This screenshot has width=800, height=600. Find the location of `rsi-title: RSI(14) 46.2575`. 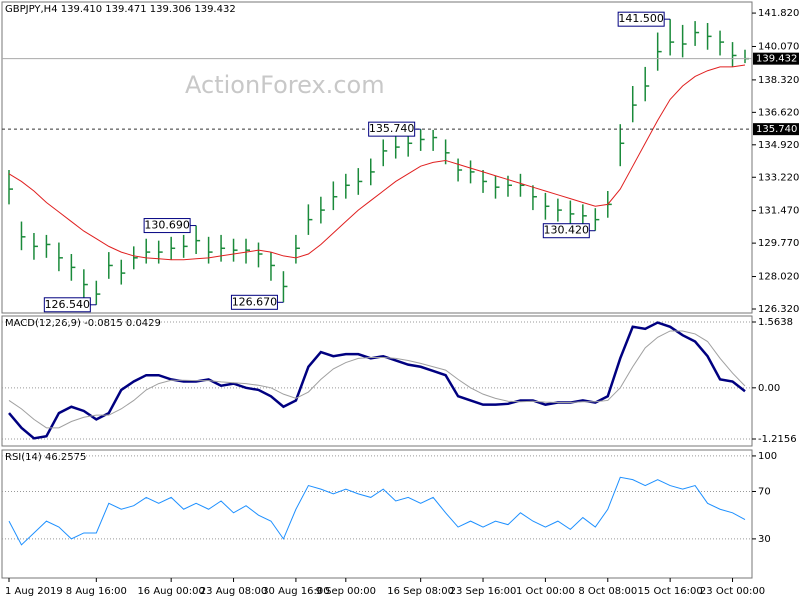

rsi-title: RSI(14) 46.2575 is located at coordinates (45, 457).